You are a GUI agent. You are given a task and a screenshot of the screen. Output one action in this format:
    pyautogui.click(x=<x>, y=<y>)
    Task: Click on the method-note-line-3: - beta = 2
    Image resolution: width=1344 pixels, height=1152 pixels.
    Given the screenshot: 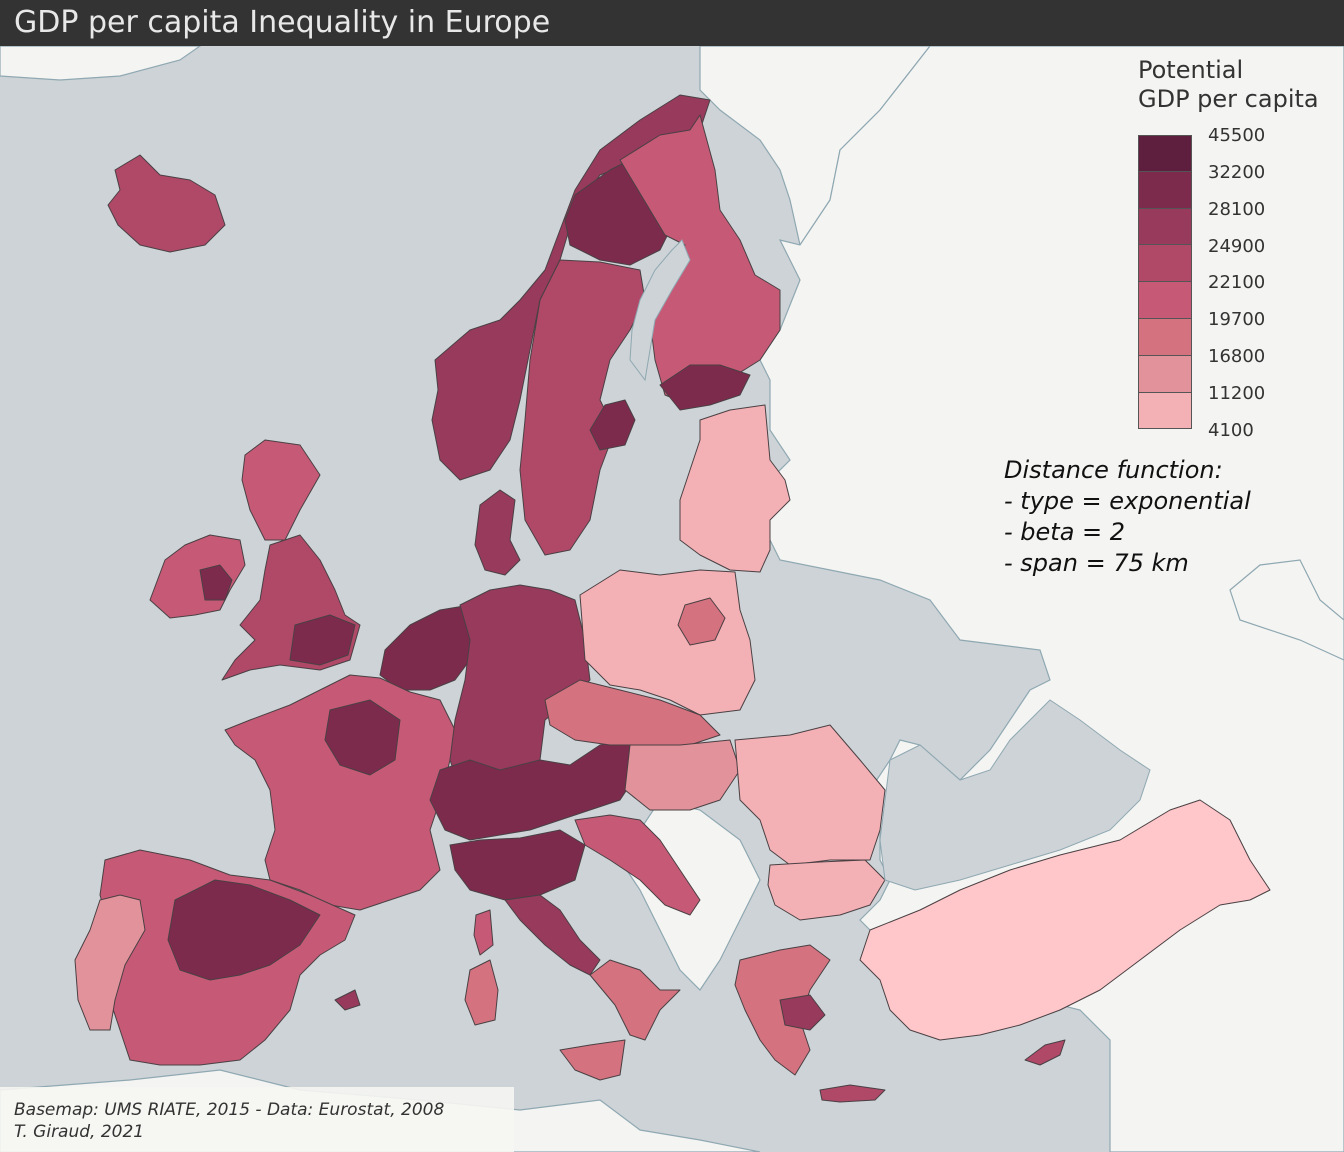 What is the action you would take?
    pyautogui.click(x=1065, y=532)
    